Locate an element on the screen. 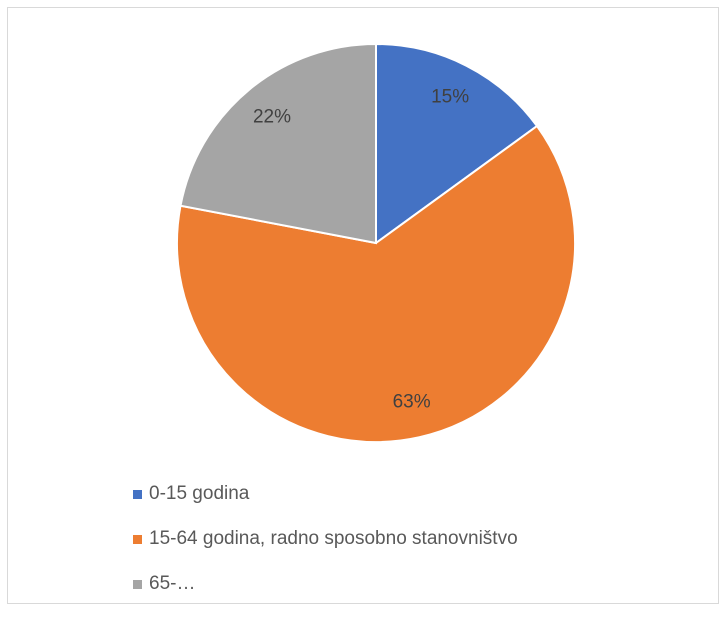  legend-label-0-15: 0-15 godina is located at coordinates (199, 493).